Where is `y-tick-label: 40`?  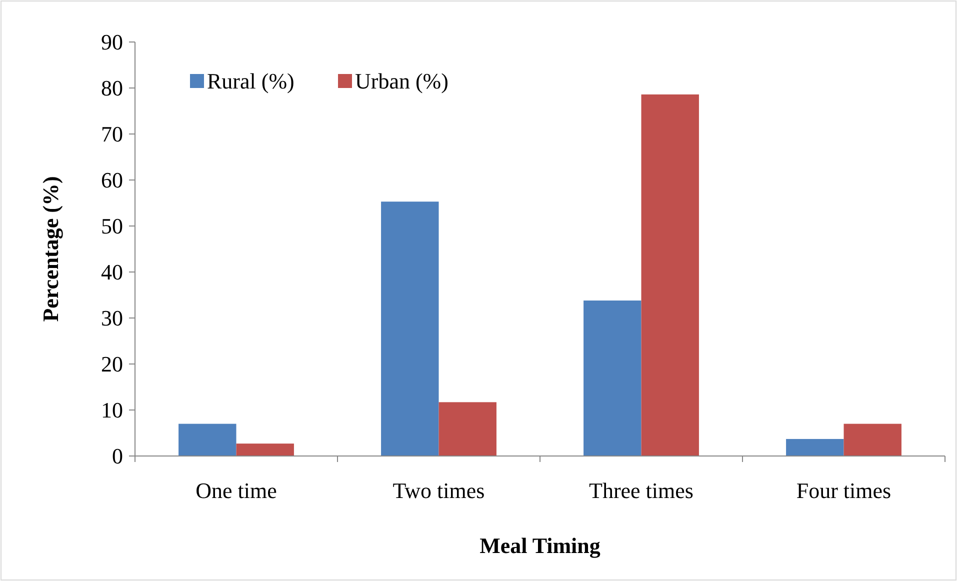
y-tick-label: 40 is located at coordinates (112, 272).